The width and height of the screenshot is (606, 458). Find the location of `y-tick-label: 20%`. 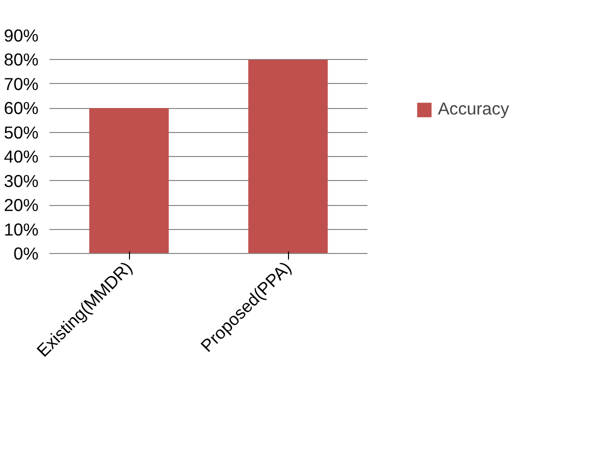

y-tick-label: 20% is located at coordinates (21, 205).